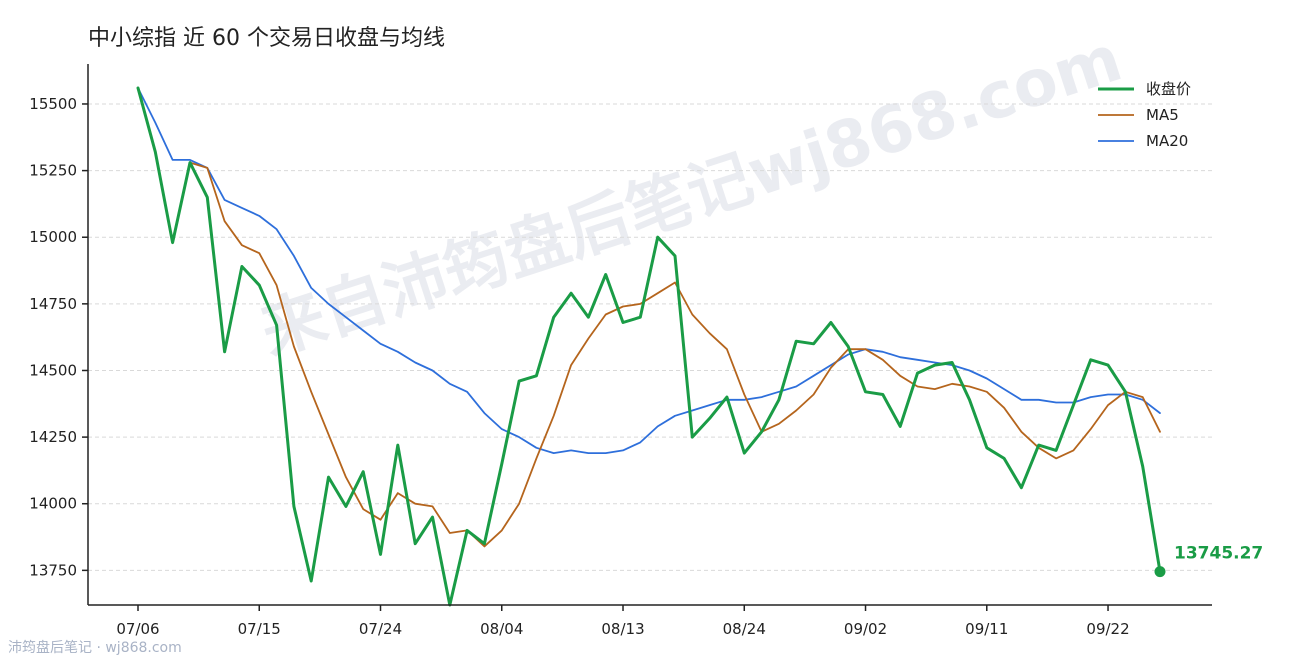  Describe the element at coordinates (95, 647) in the screenshot. I see `footer-credit: 沛筠盘后笔记 · wj868.com` at that location.